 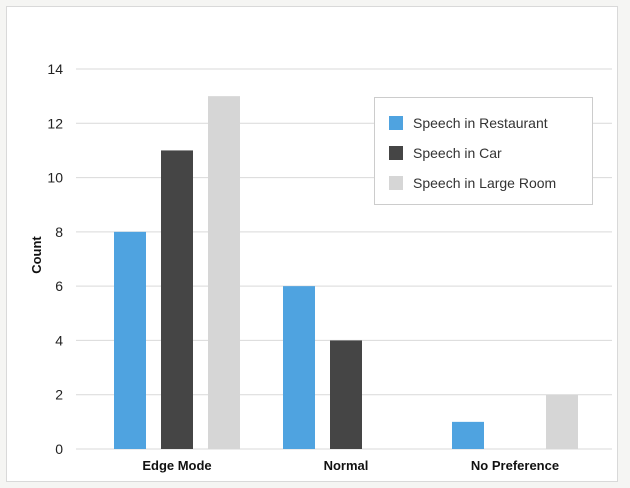 I want to click on y-tick-label: 14, so click(x=55, y=69).